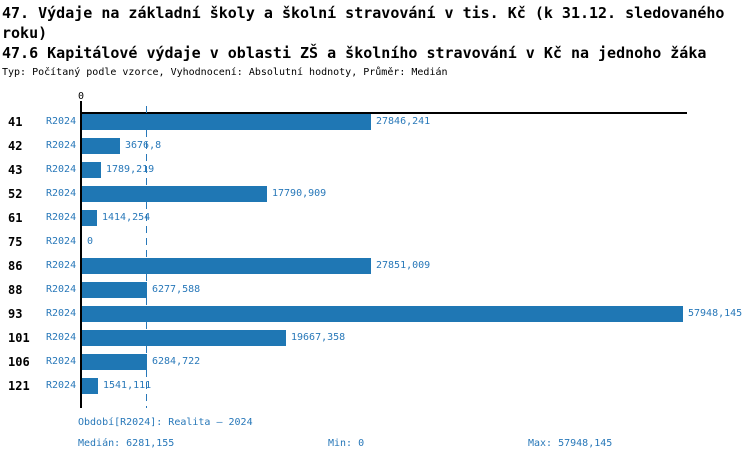  What do you see at coordinates (403, 265) in the screenshot?
I see `bar-value-label: 27851,009` at bounding box center [403, 265].